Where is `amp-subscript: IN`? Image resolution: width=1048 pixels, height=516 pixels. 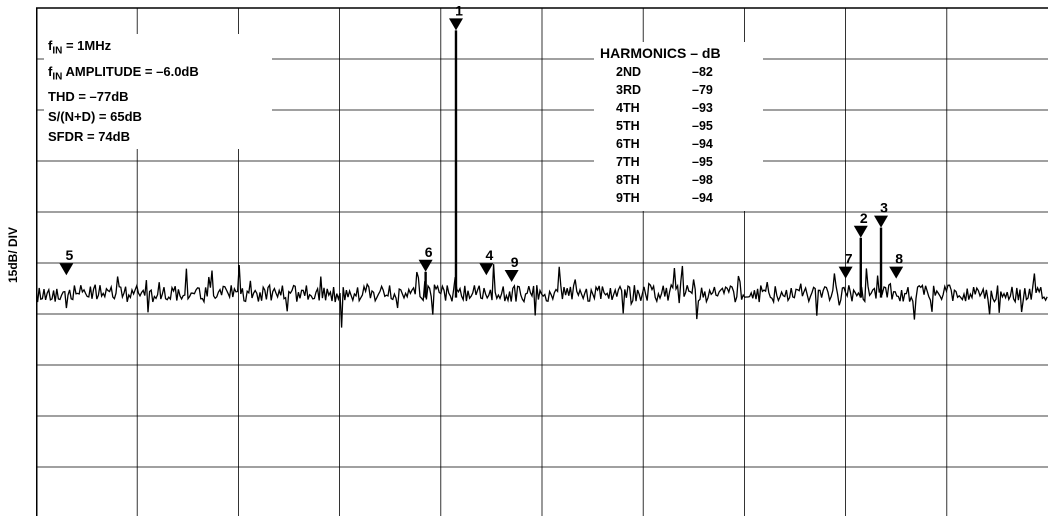 amp-subscript: IN is located at coordinates (57, 77).